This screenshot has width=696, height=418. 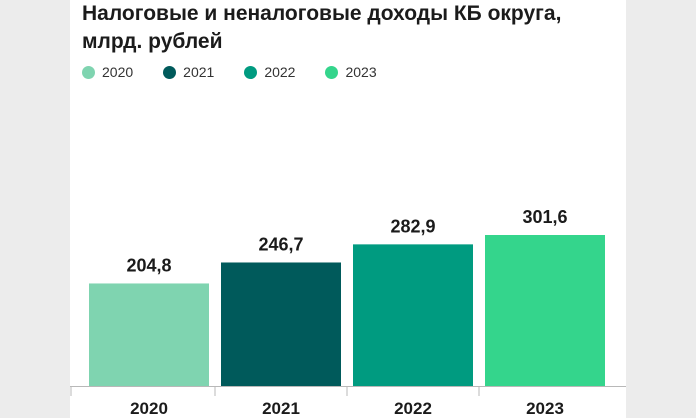 I want to click on legend-item-2020: 2020, so click(x=107, y=72).